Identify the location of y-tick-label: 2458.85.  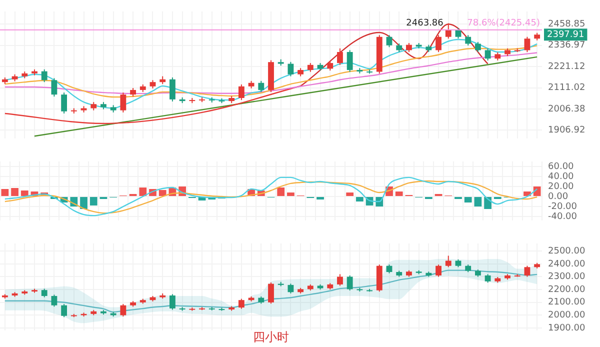
(567, 24).